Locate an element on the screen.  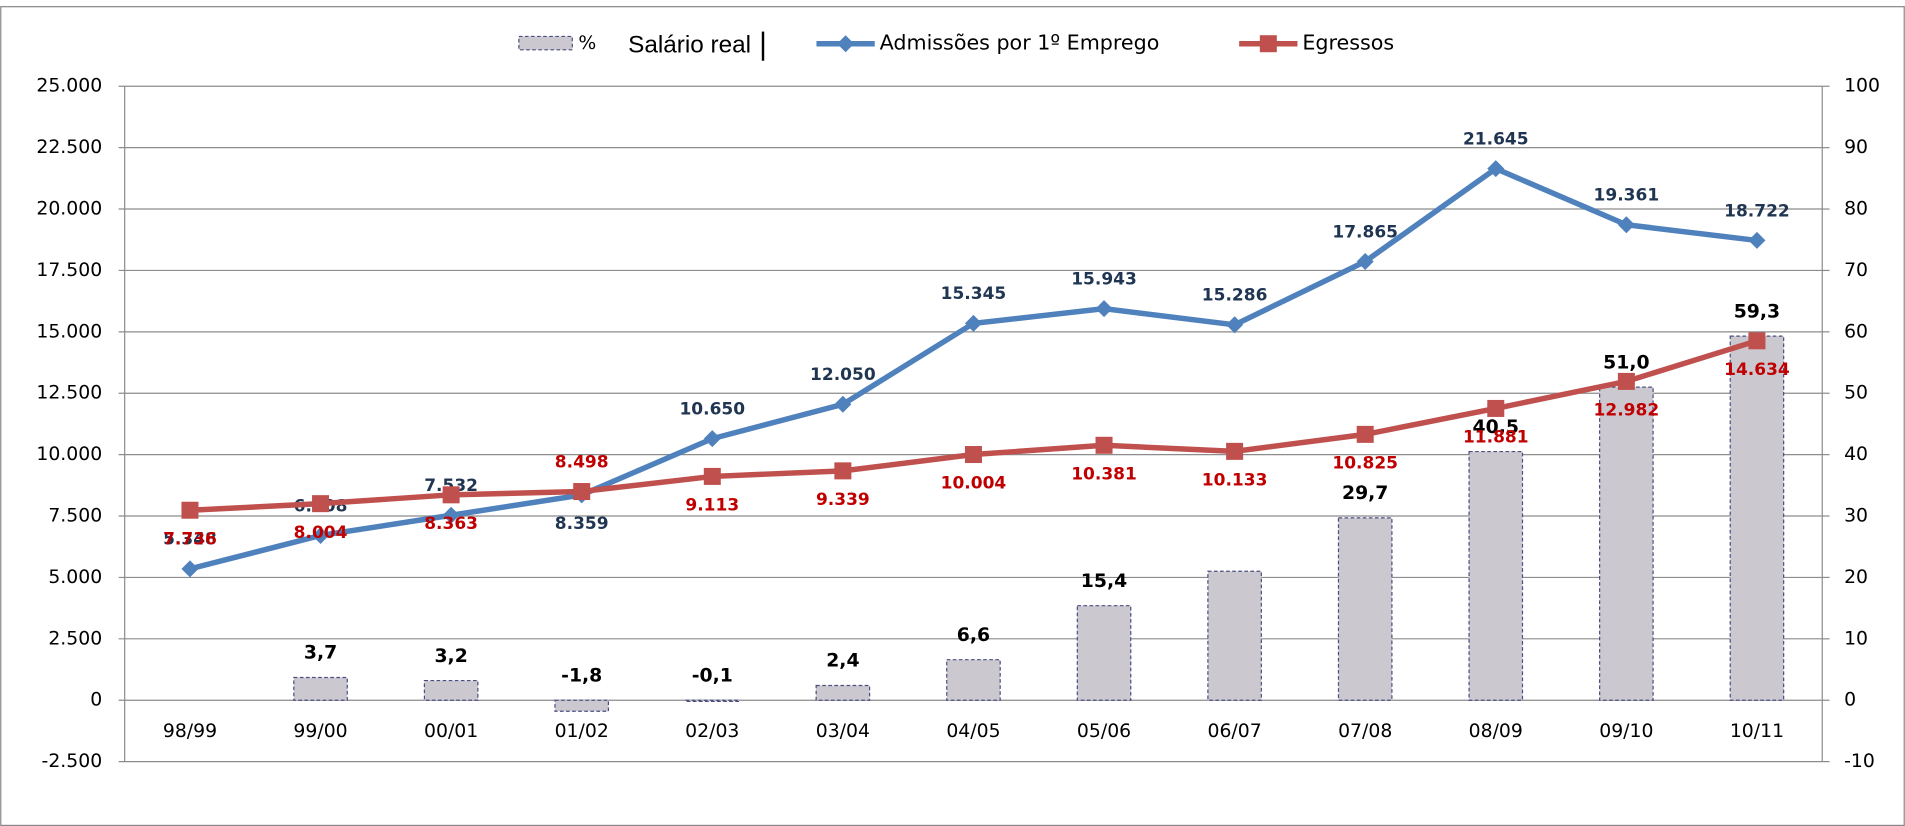
data-label: 11.881 is located at coordinates (1496, 438).